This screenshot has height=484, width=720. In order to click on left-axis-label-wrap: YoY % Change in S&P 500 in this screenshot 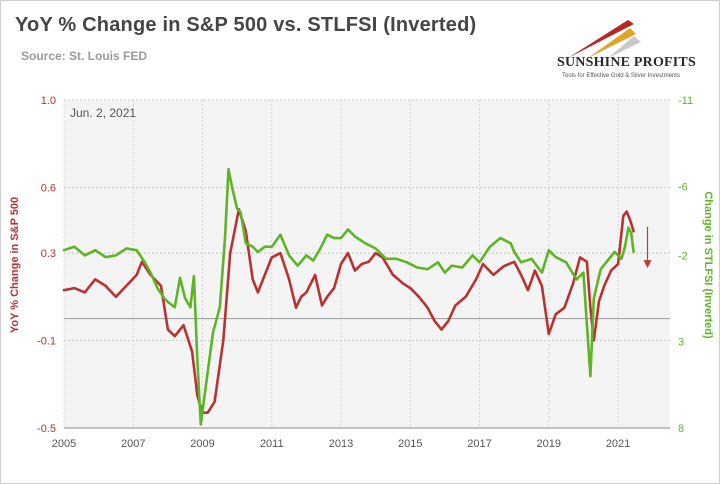, I will do `click(15, 265)`.